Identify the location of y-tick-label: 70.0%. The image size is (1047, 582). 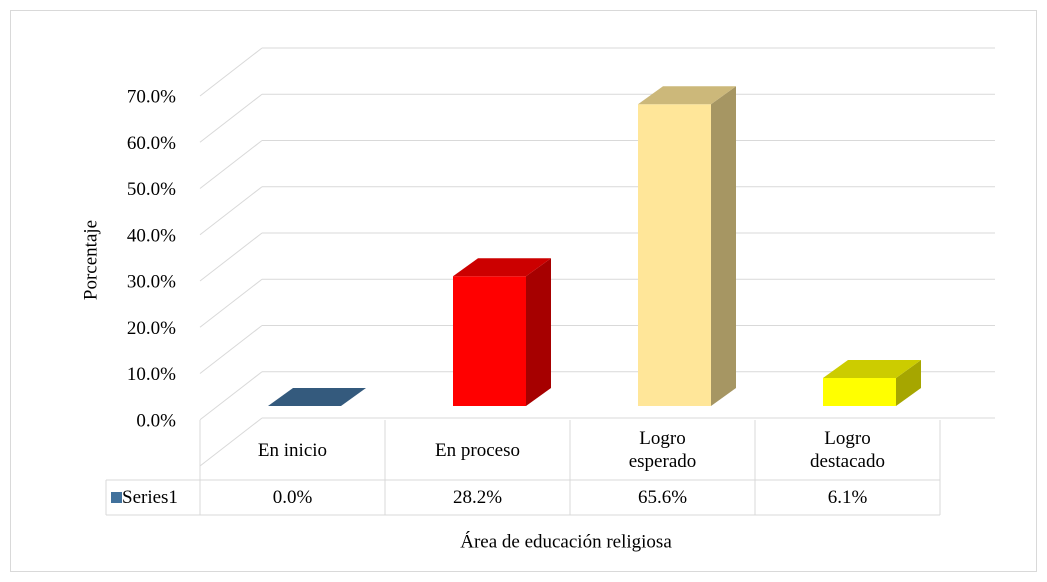
(151, 97).